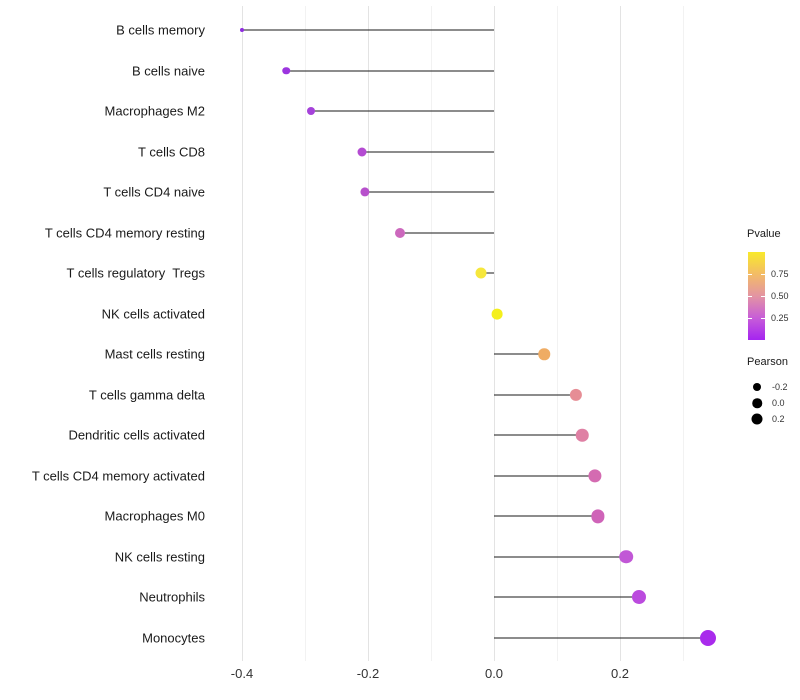  I want to click on category-label: NK cells activated, so click(153, 314).